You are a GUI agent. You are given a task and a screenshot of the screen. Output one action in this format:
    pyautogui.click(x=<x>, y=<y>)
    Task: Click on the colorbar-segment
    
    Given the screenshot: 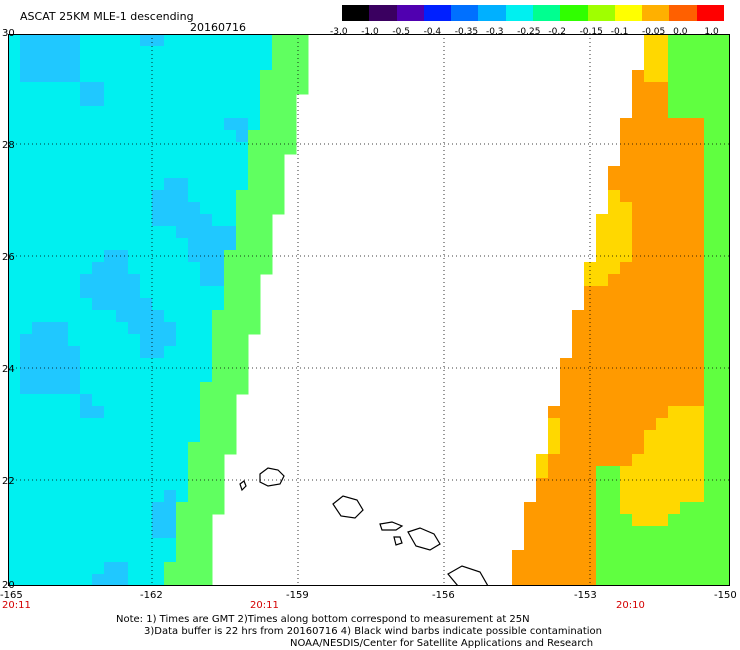 What is the action you would take?
    pyautogui.click(x=410, y=13)
    